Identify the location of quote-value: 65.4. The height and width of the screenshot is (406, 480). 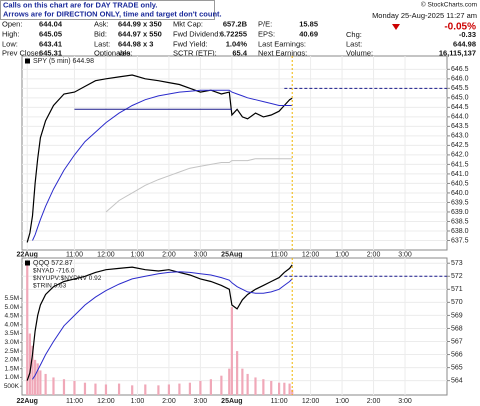
(239, 52).